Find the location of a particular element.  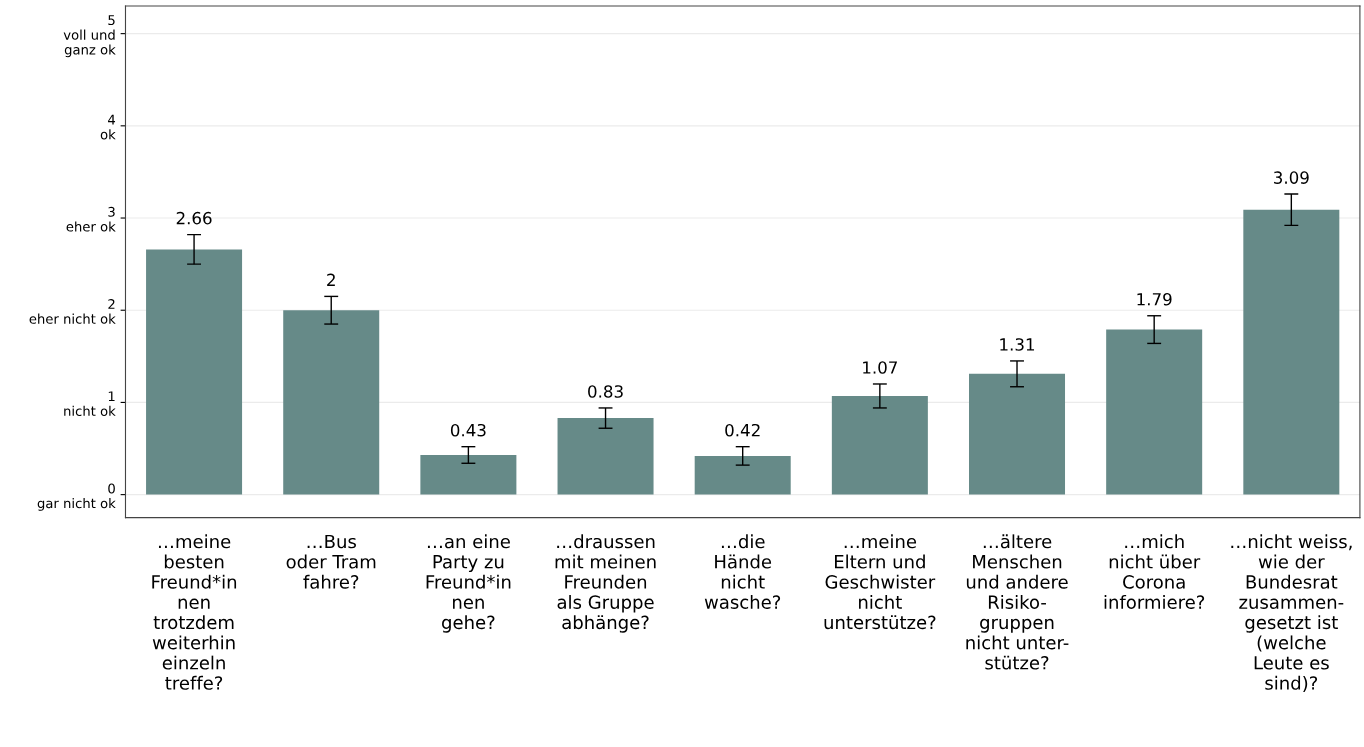

data-label: 0.42 is located at coordinates (742, 430).